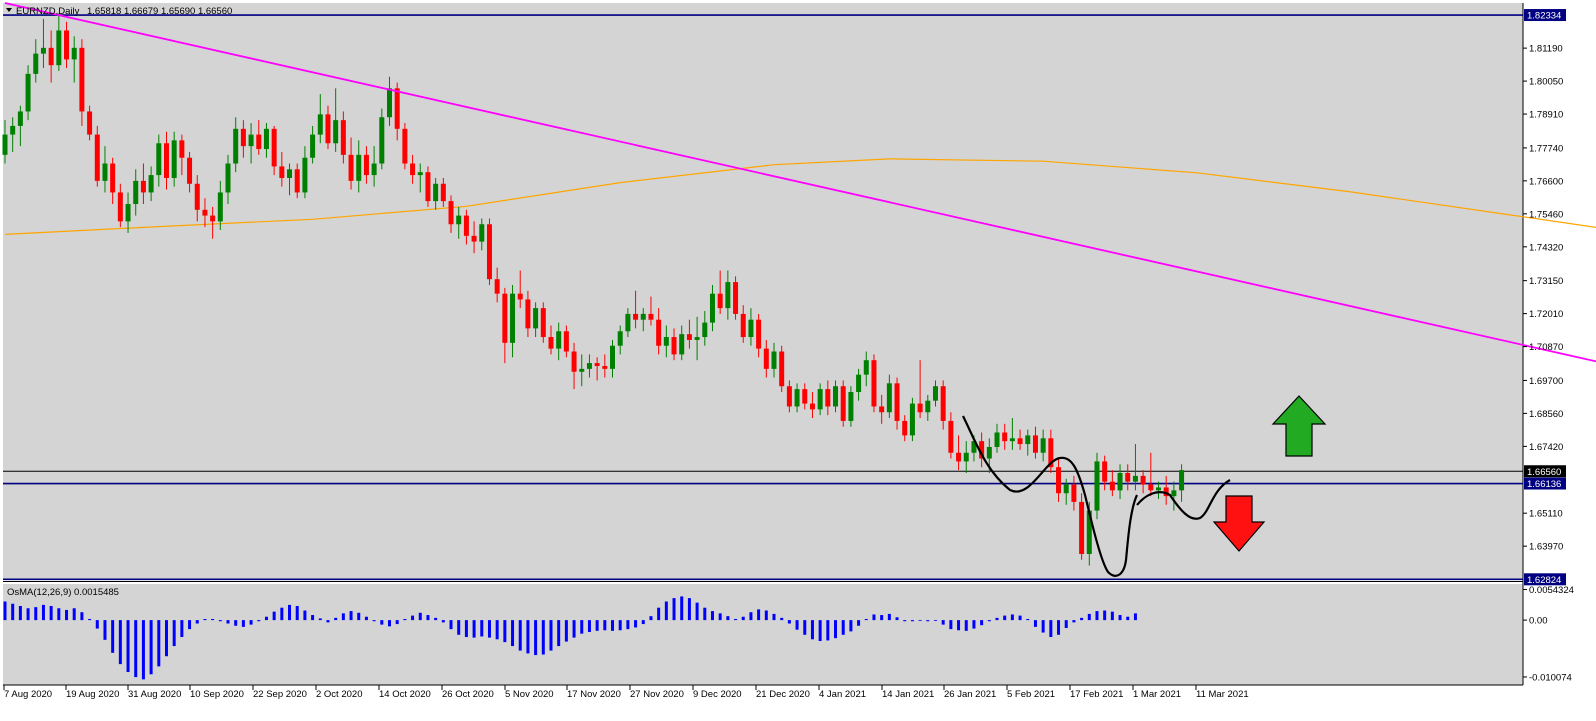 The width and height of the screenshot is (1596, 721). Describe the element at coordinates (1050, 496) in the screenshot. I see `wave-drawing-left` at that location.